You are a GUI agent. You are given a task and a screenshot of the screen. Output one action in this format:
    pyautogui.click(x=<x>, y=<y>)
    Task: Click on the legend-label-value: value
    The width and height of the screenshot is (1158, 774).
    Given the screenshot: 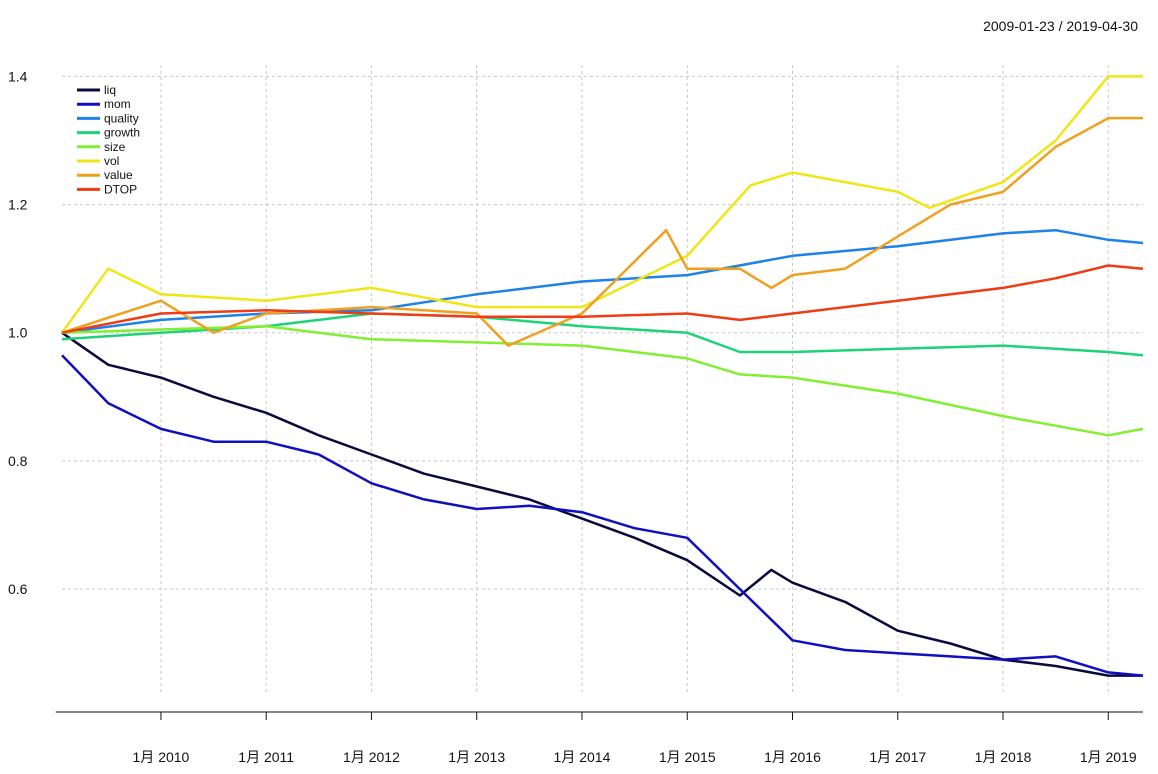 What is the action you would take?
    pyautogui.click(x=118, y=175)
    